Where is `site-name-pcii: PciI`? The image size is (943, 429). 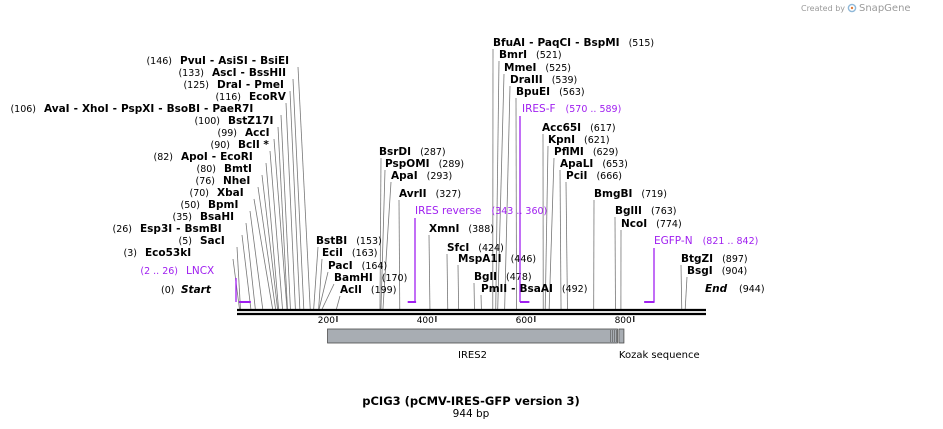
site-name-pcii: PciI is located at coordinates (576, 176).